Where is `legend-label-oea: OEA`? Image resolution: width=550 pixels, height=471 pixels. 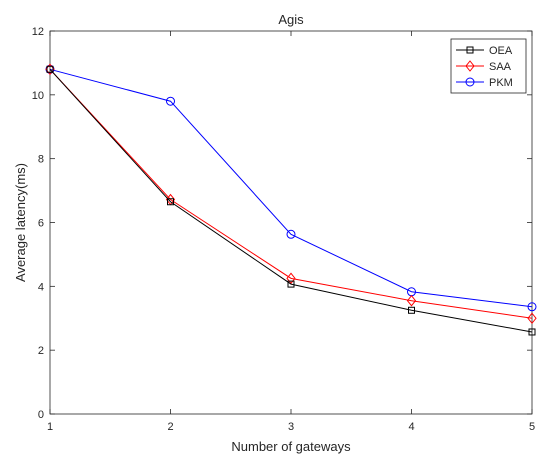
legend-label-oea: OEA is located at coordinates (501, 51).